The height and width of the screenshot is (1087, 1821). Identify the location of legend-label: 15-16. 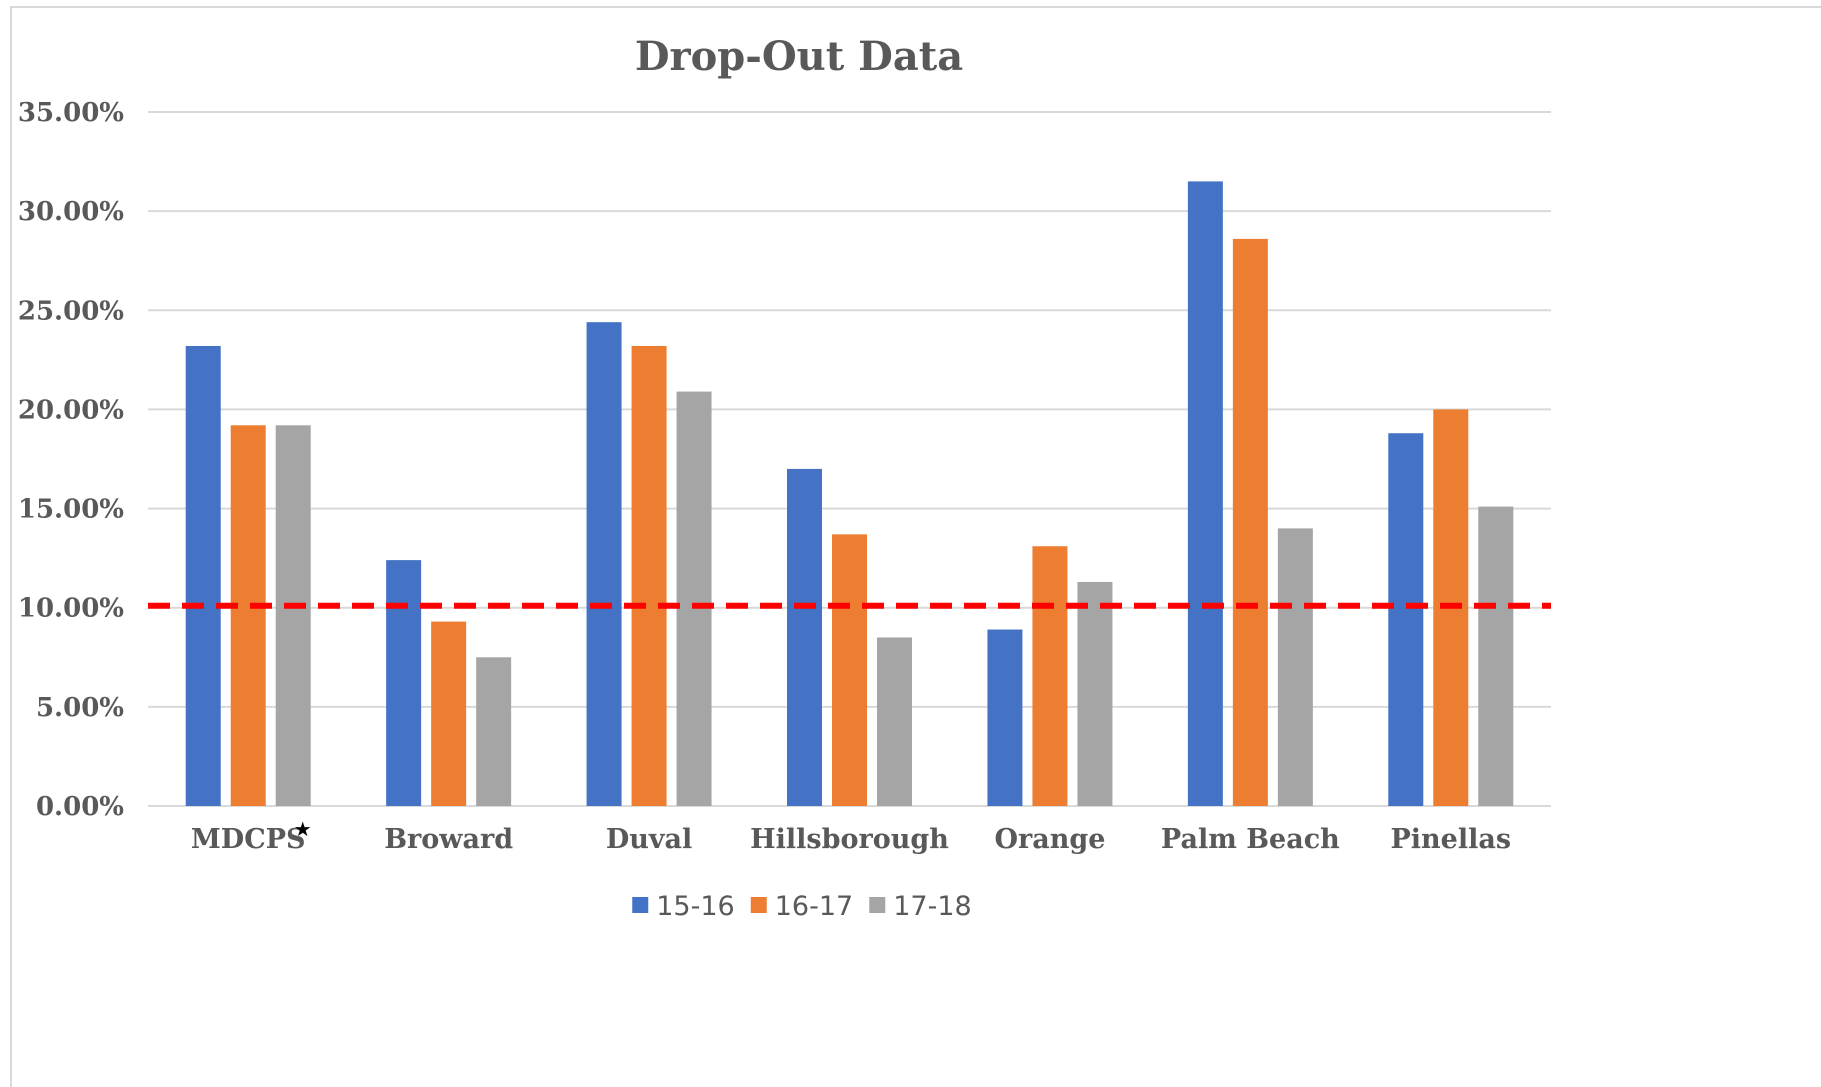
(695, 906).